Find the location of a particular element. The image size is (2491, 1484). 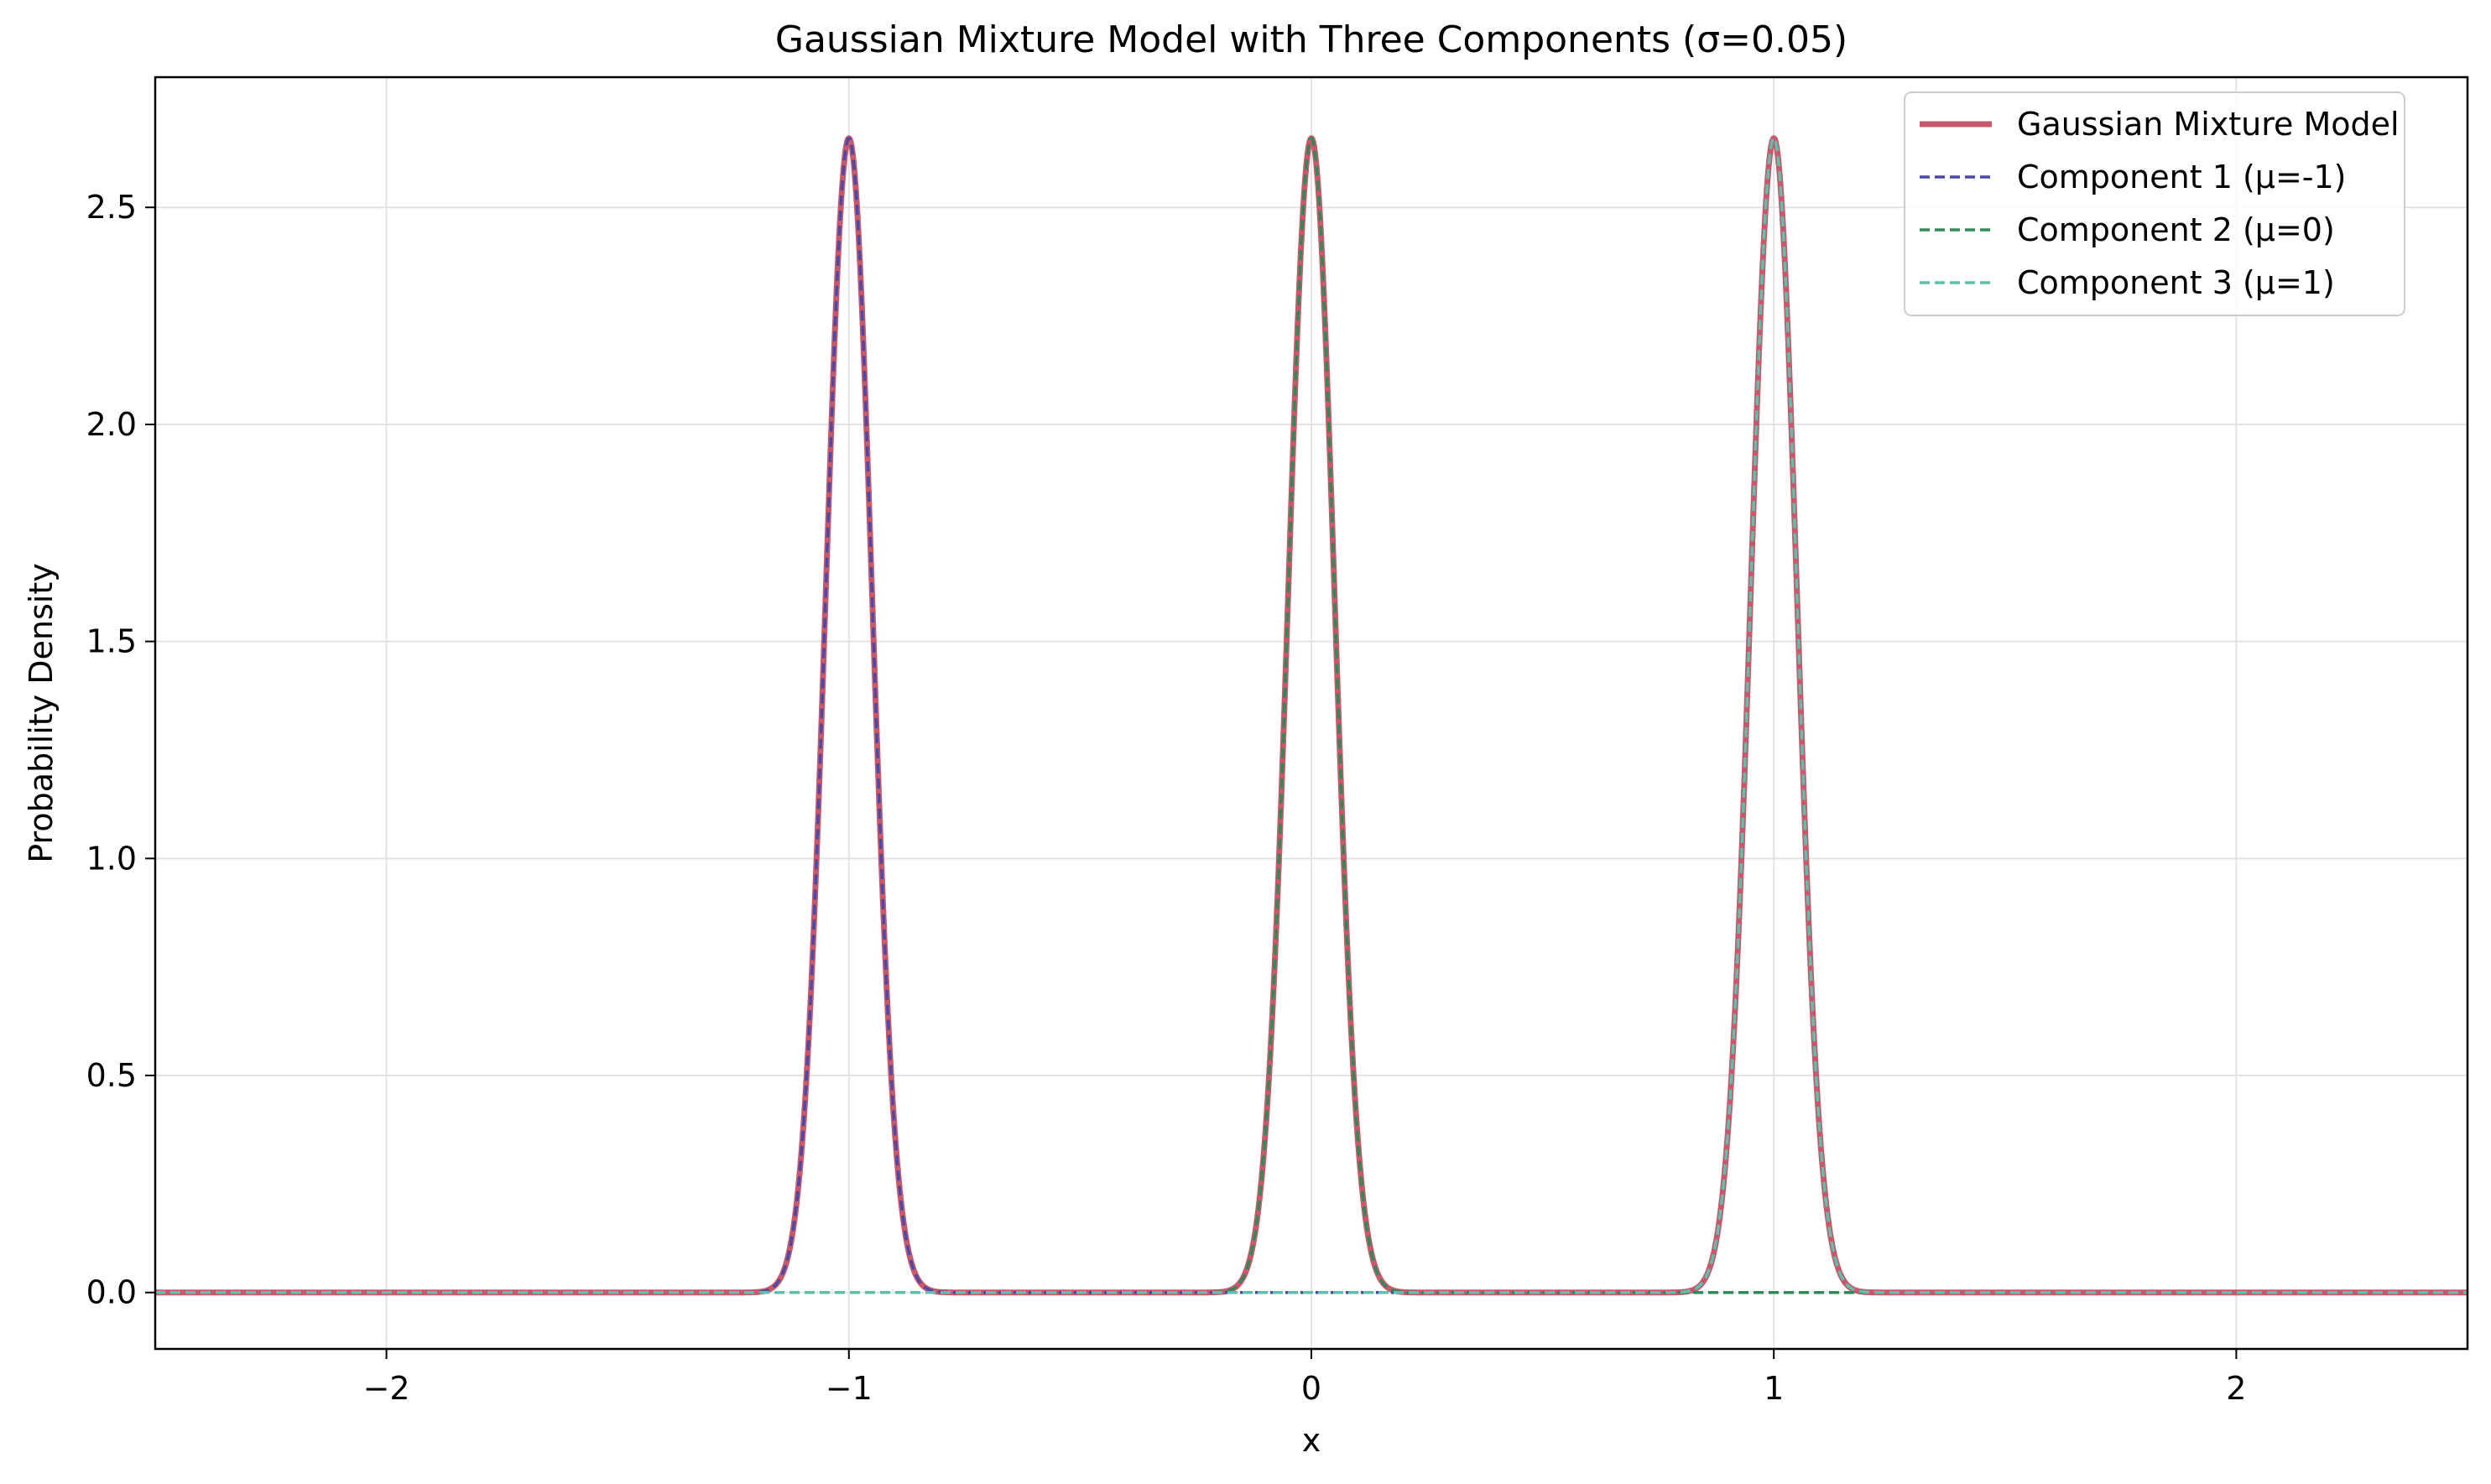

legend-label: Gaussian Mixture Model is located at coordinates (2208, 124).